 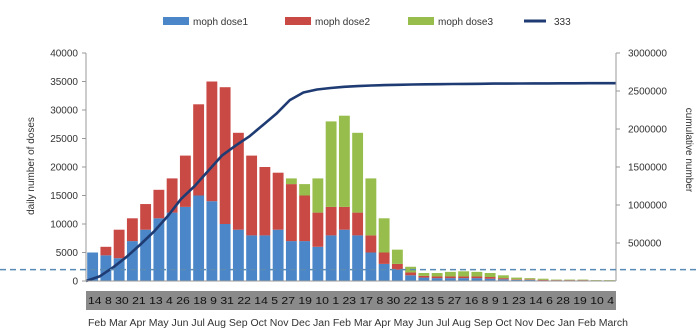 What do you see at coordinates (31, 166) in the screenshot?
I see `y-axis-label: daily number of doses` at bounding box center [31, 166].